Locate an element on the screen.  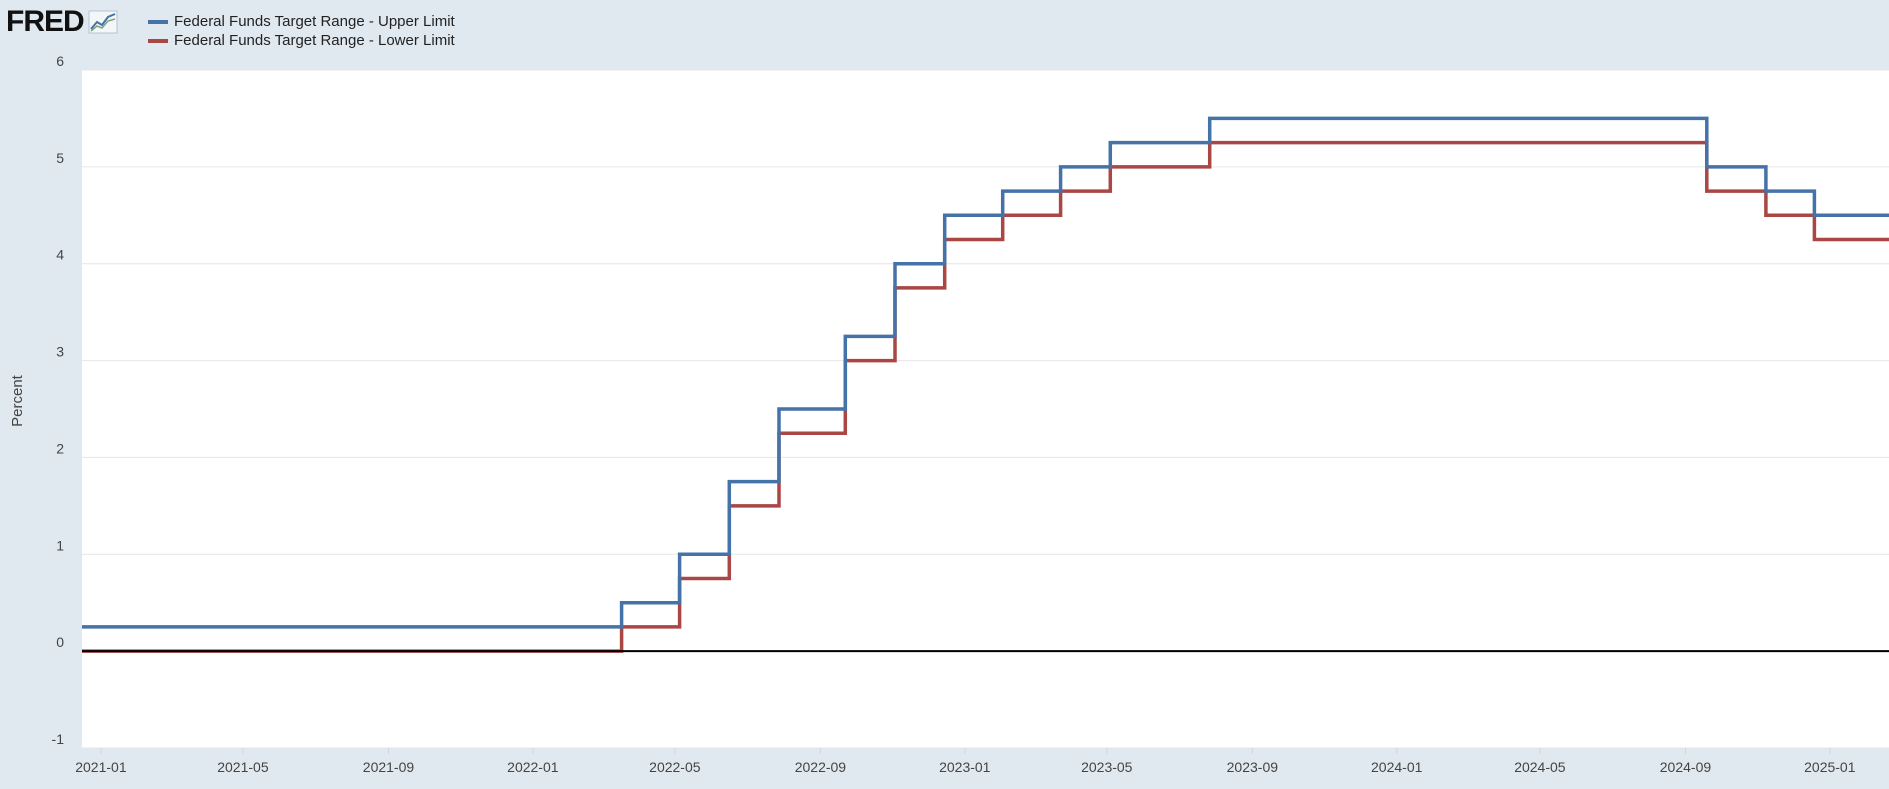
y-tick-label: 0 is located at coordinates (60, 642).